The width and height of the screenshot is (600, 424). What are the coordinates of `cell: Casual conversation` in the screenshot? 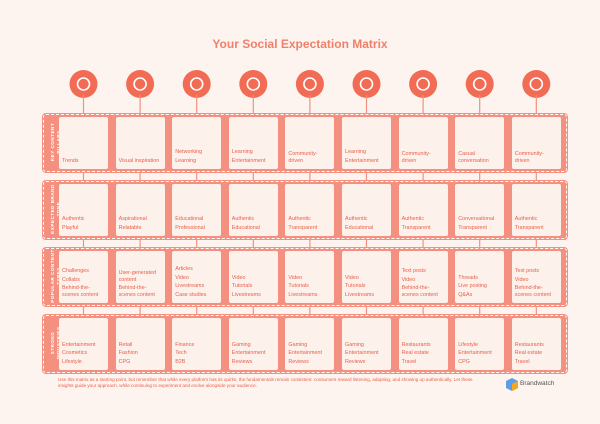 It's located at (480, 143).